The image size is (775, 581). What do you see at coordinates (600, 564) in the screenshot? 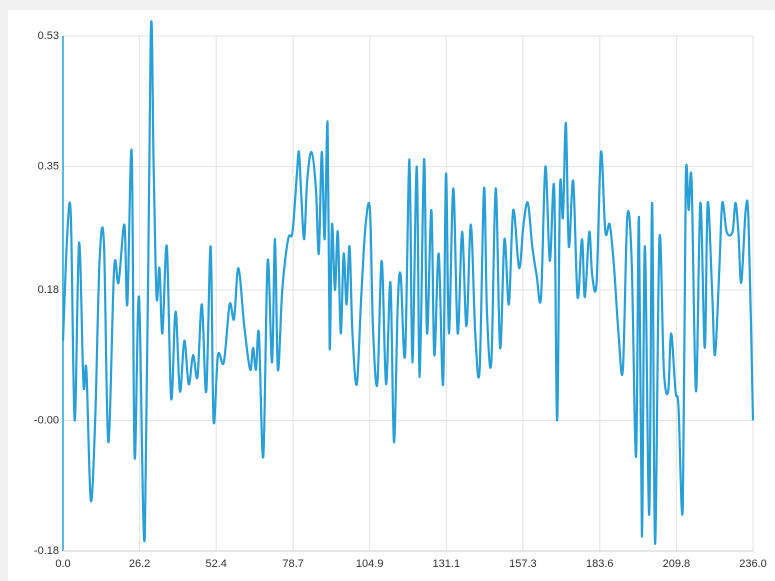
I see `x-tick-label: 183.6` at bounding box center [600, 564].